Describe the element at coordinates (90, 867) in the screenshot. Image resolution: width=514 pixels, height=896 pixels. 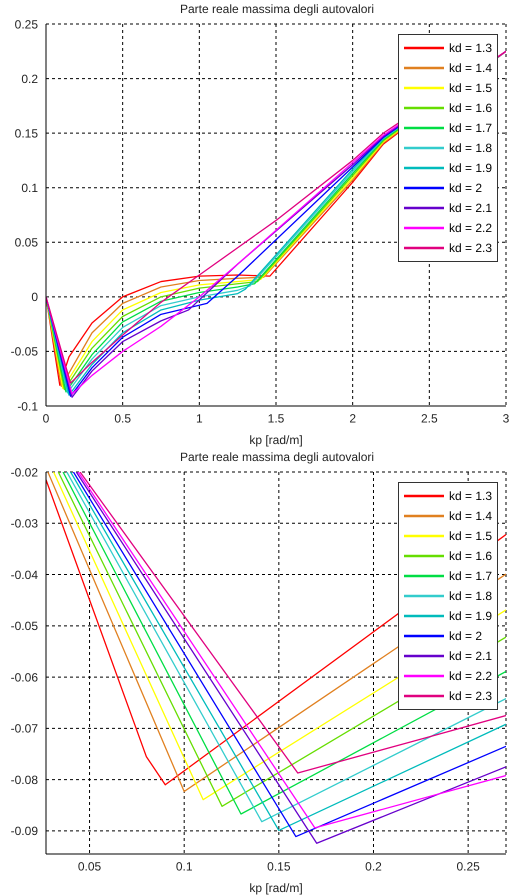
I see `x-tick-label: 0.05` at that location.